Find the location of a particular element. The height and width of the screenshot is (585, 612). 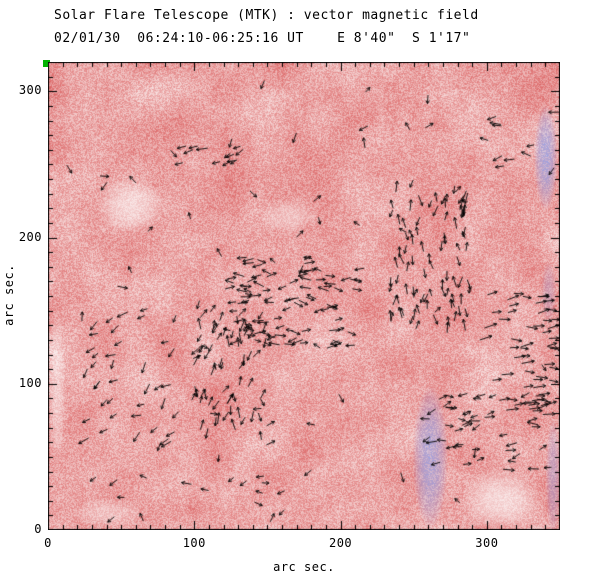

y-tick-label: 200 is located at coordinates (30, 236).